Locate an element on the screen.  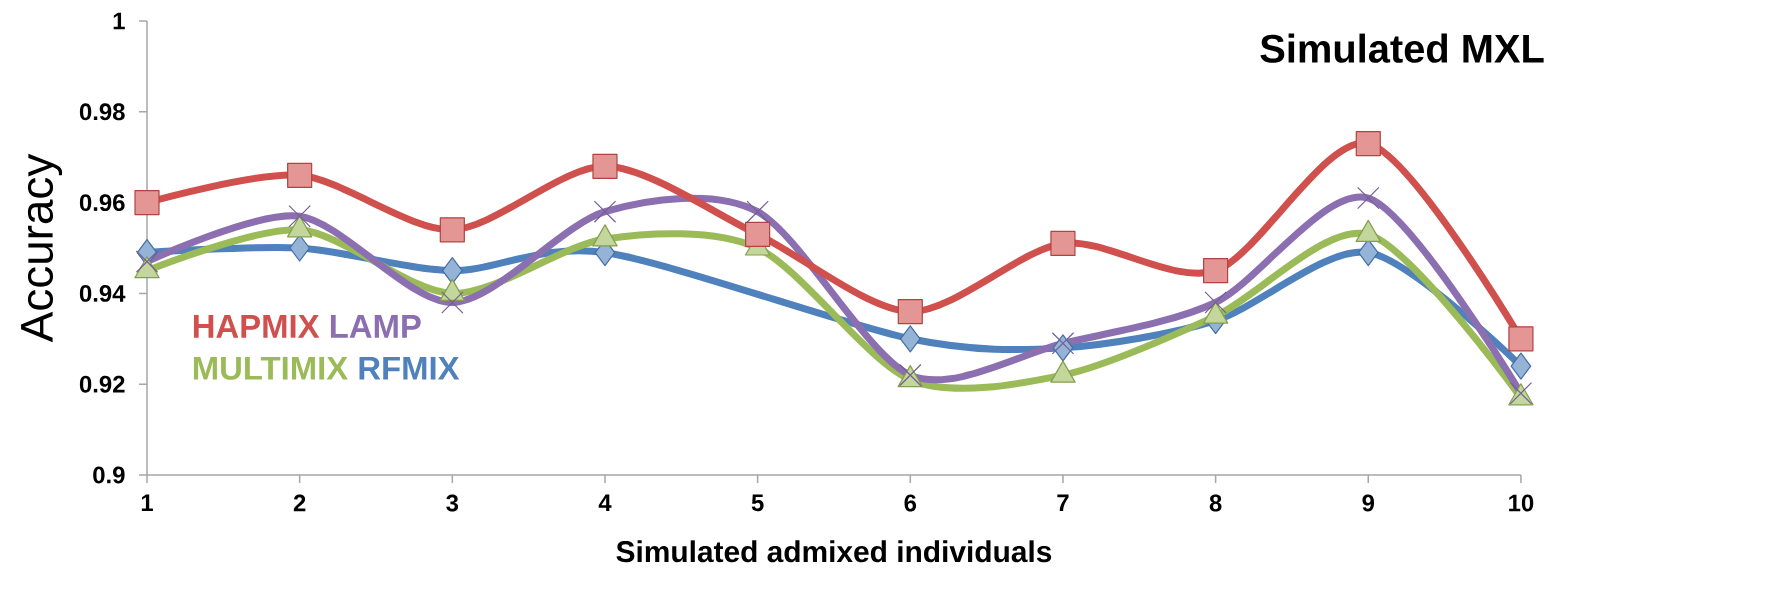
x-tick-label: 10 is located at coordinates (1521, 503).